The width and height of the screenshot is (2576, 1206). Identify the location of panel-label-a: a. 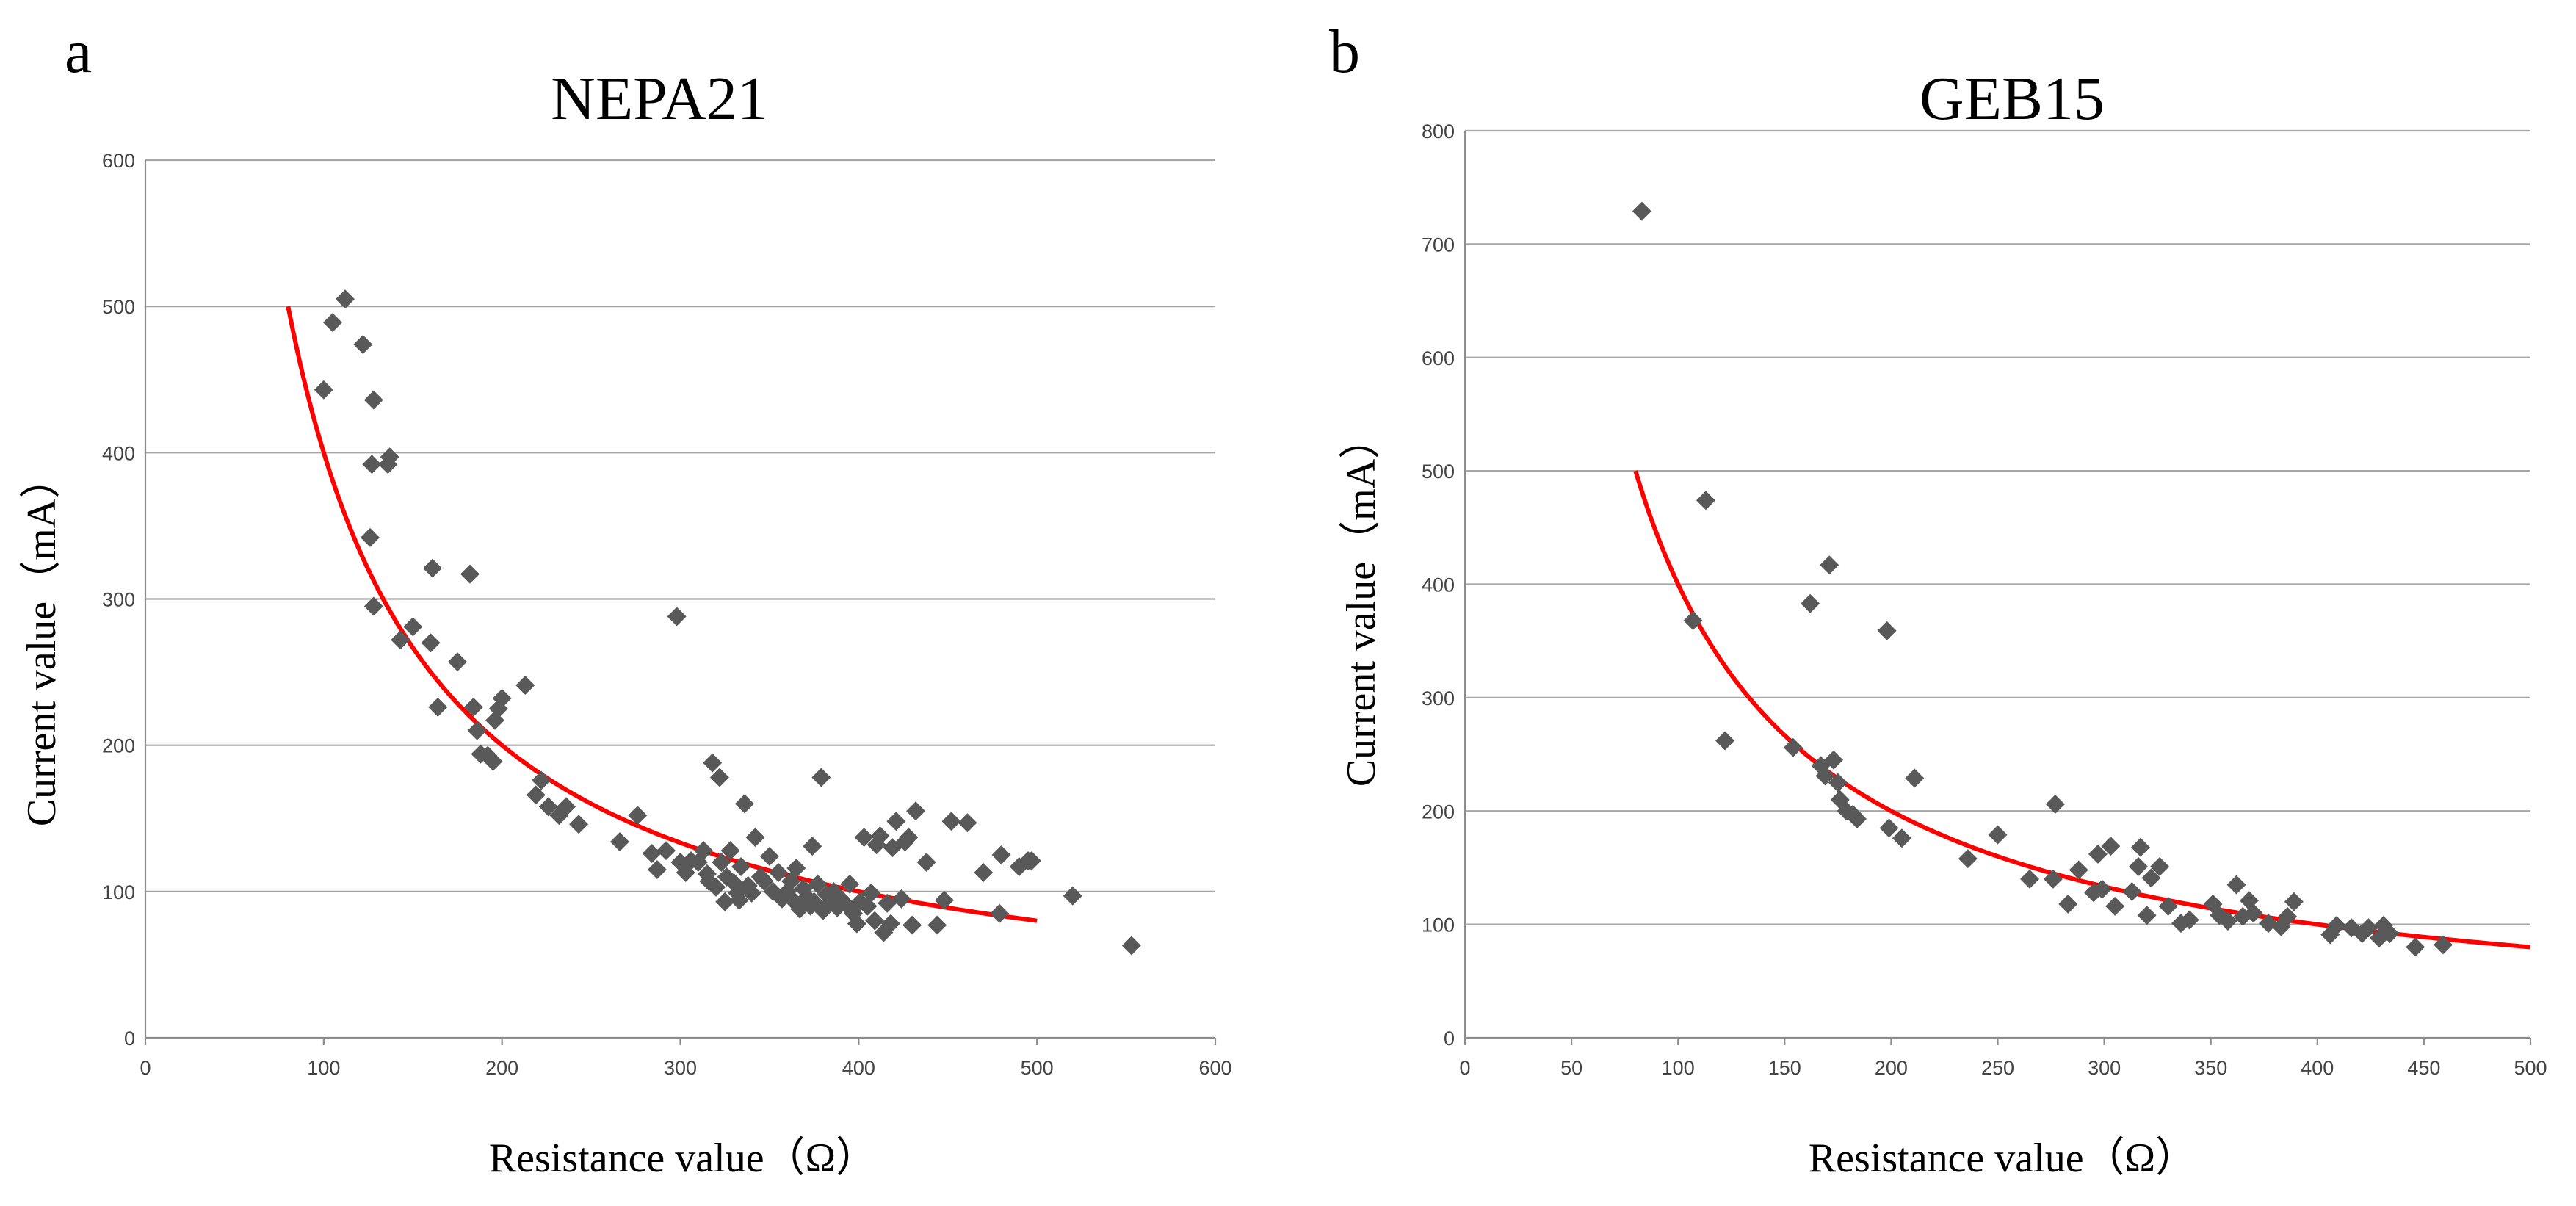
(78, 52).